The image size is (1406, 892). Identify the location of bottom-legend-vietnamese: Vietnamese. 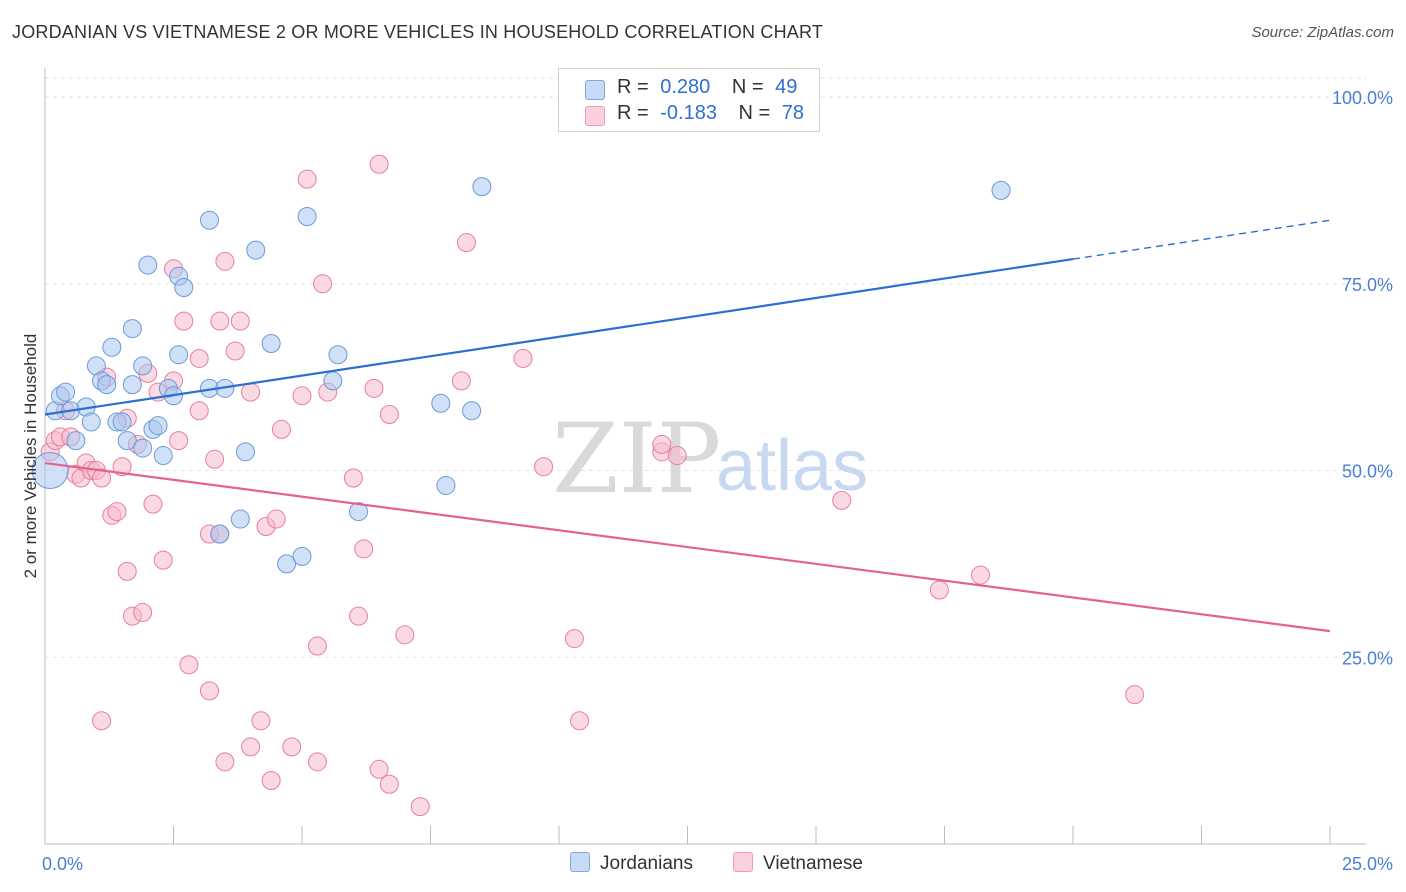
(798, 863).